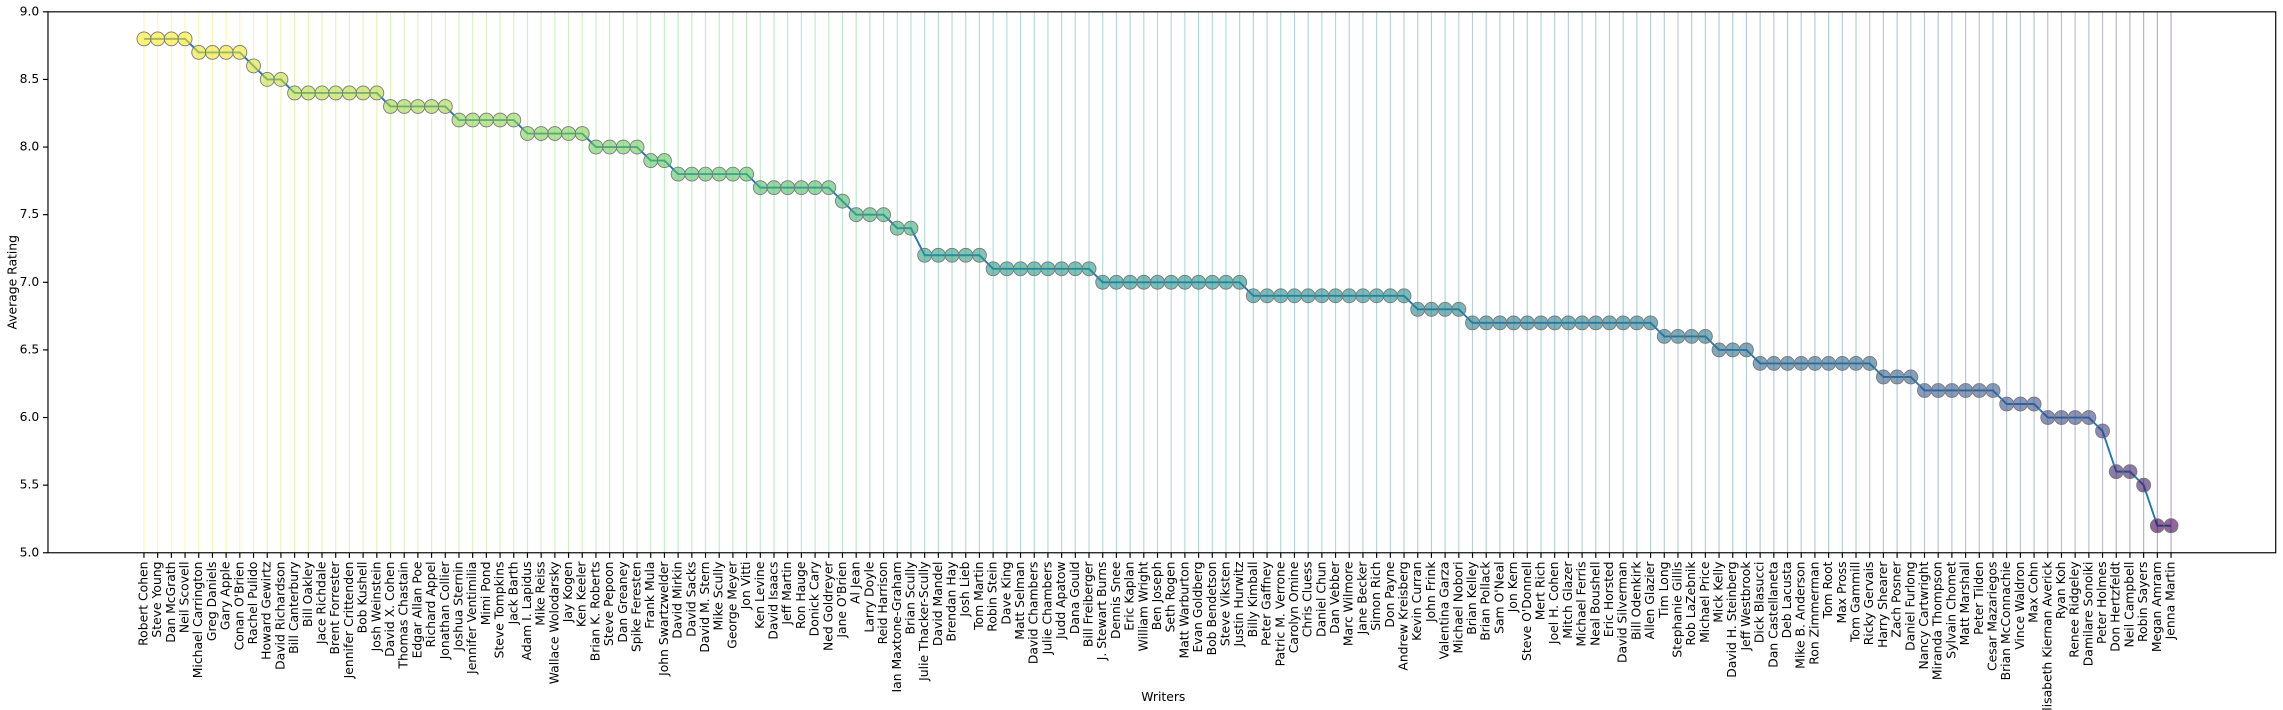  What do you see at coordinates (910, 597) in the screenshot?
I see `x-tick-label: Brian Scully` at bounding box center [910, 597].